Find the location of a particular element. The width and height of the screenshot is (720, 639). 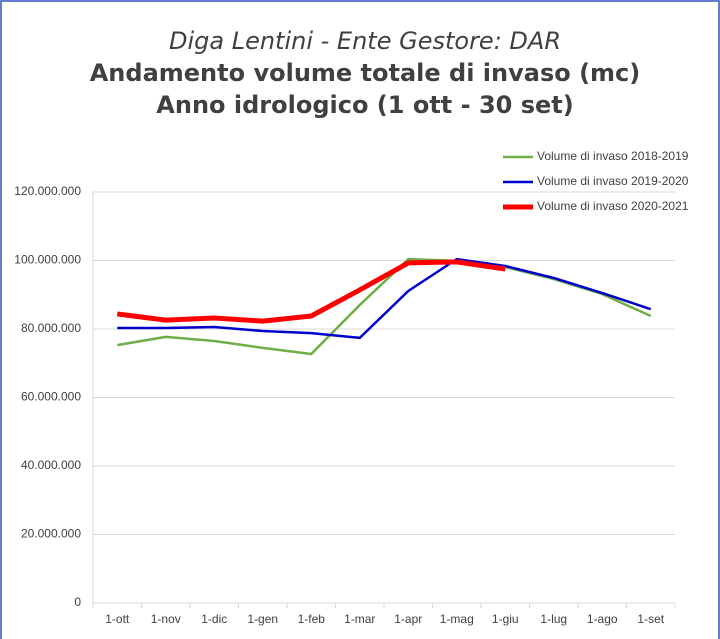

y-tick-label: 0 is located at coordinates (77, 602).